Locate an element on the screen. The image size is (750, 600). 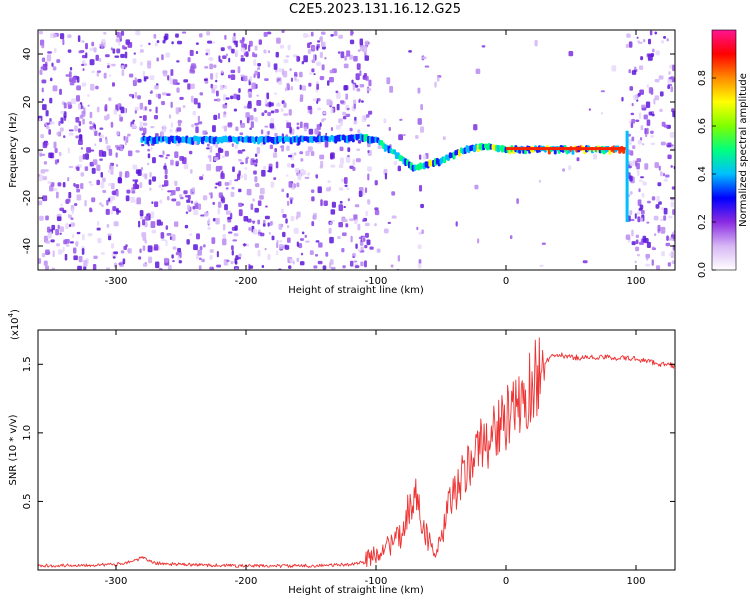
snr-scale-label: (x104) is located at coordinates (14, 324).